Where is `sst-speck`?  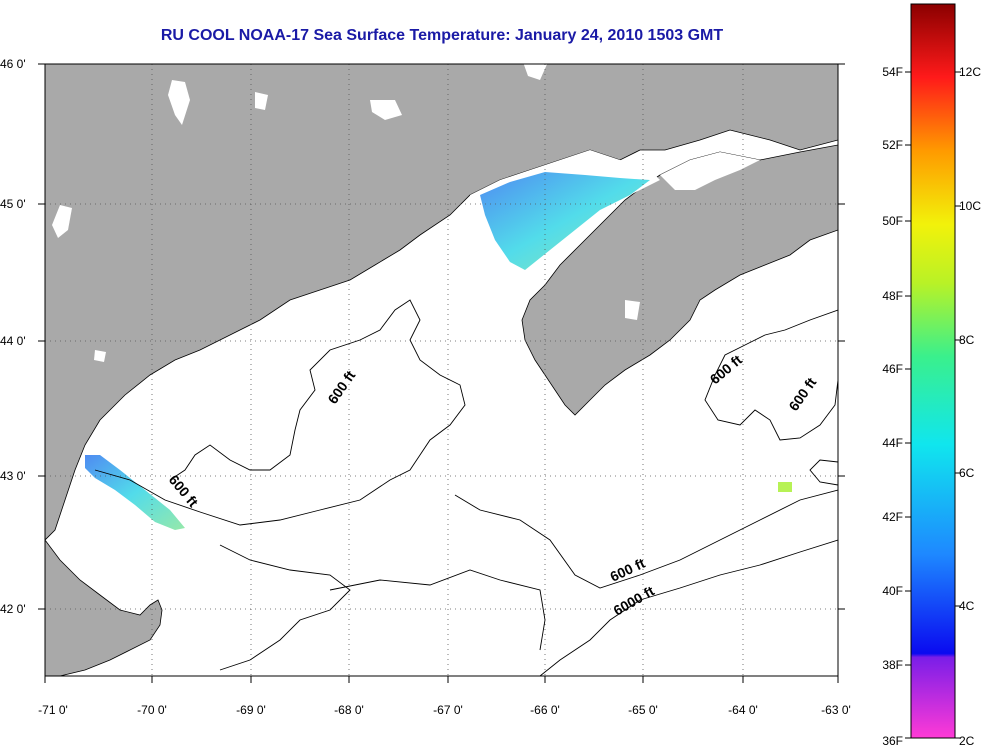
sst-speck is located at coordinates (785, 487).